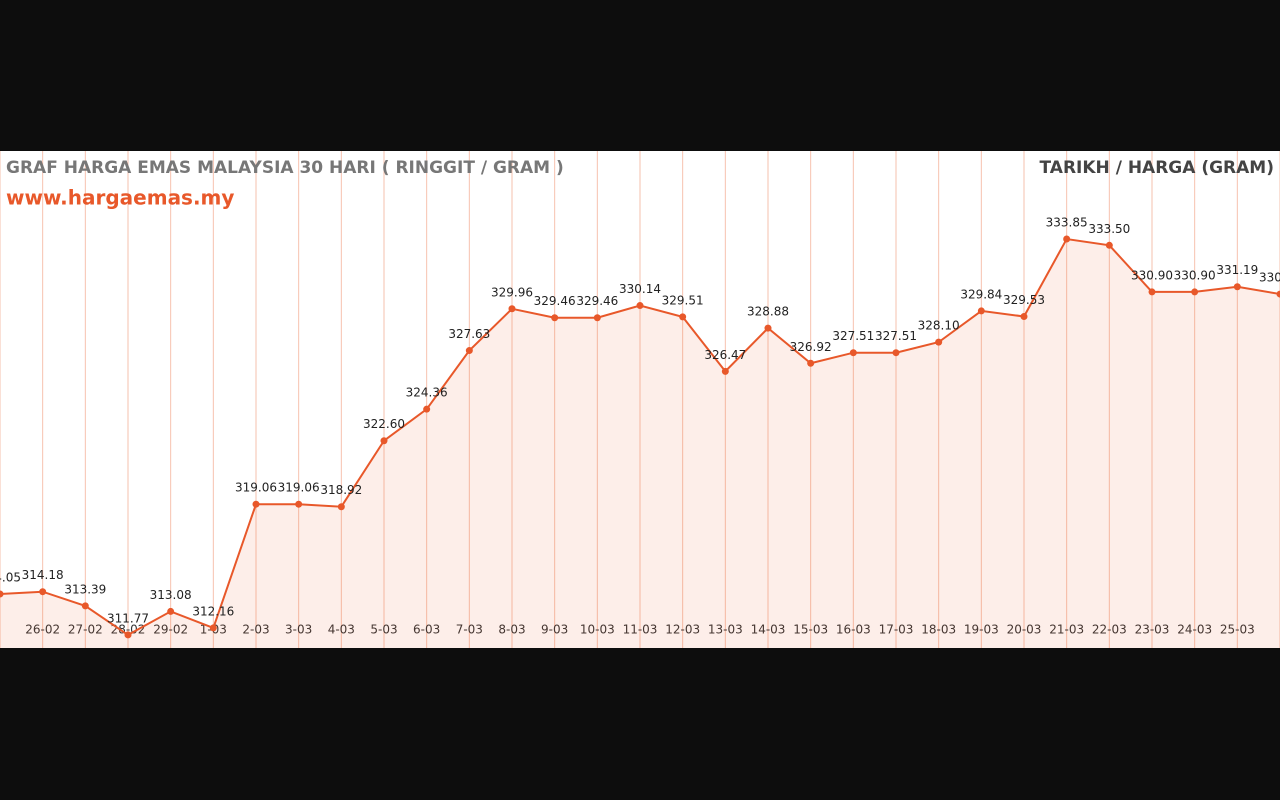 This screenshot has width=1280, height=800. Describe the element at coordinates (1109, 229) in the screenshot. I see `data-label: 333.50` at that location.